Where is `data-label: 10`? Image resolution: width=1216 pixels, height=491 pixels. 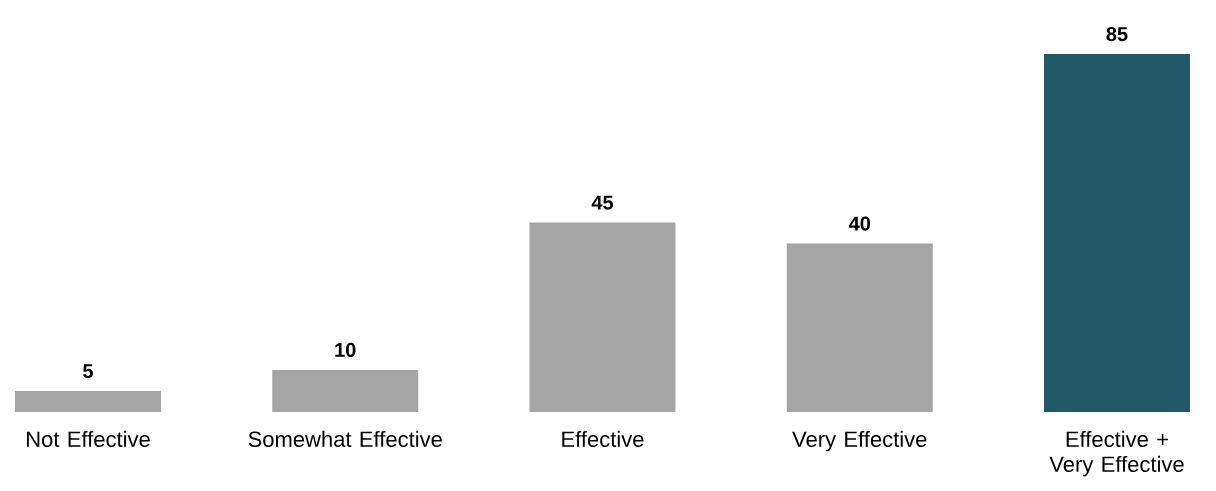
data-label: 10 is located at coordinates (345, 350).